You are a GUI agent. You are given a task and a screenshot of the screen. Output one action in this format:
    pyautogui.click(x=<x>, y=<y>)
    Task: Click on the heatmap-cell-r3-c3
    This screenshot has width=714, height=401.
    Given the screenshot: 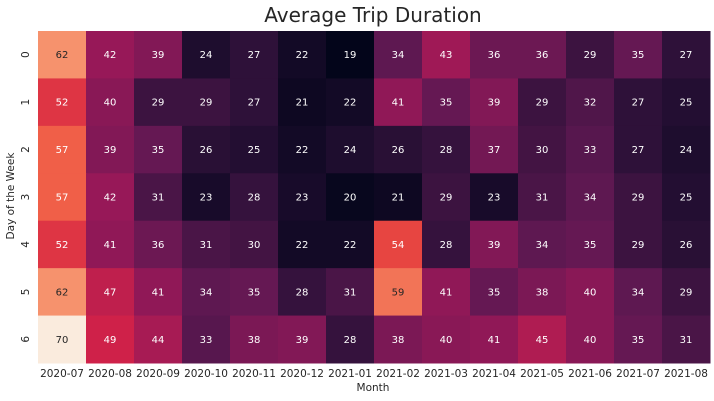 What is the action you would take?
    pyautogui.click(x=206, y=197)
    